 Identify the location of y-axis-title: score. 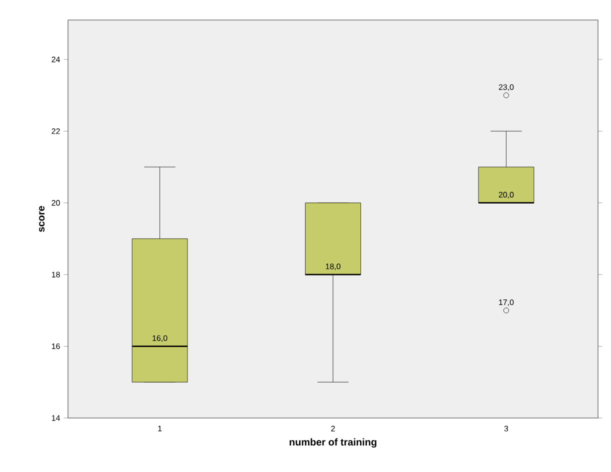
(42, 219).